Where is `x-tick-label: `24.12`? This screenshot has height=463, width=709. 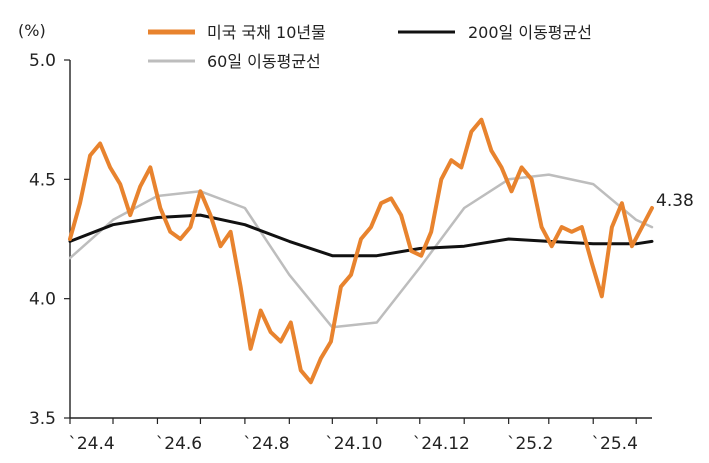
x-tick-label: `24.12 is located at coordinates (441, 444).